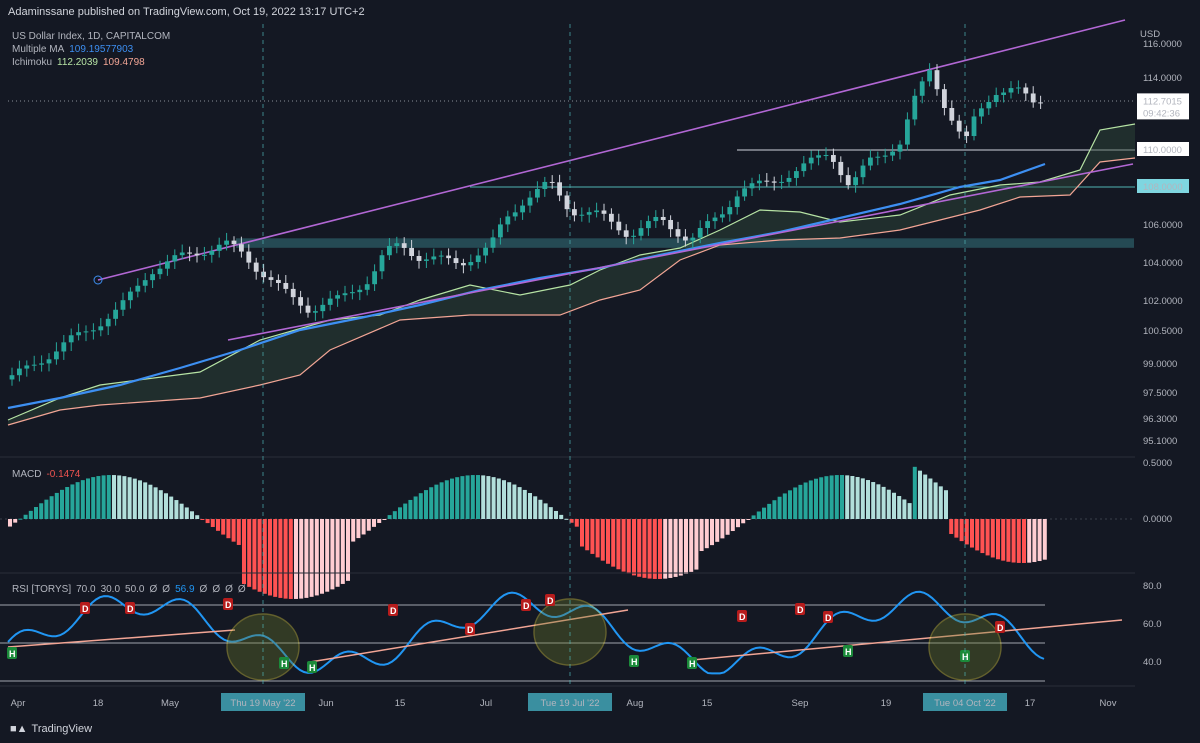 Image resolution: width=1200 pixels, height=743 pixels. What do you see at coordinates (965, 703) in the screenshot?
I see `highlight-date-label: Tue 04 Oct '22` at bounding box center [965, 703].